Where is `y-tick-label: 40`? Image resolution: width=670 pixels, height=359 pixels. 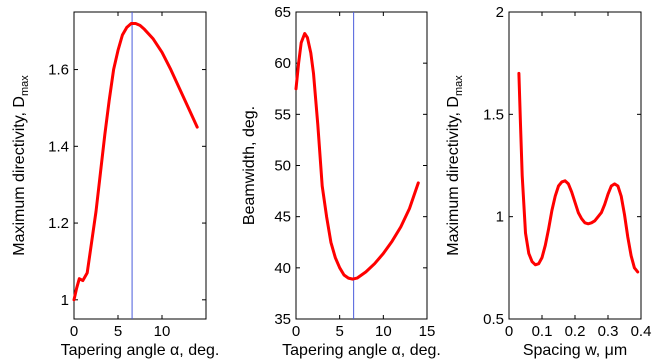
y-tick-label: 40 is located at coordinates (282, 268).